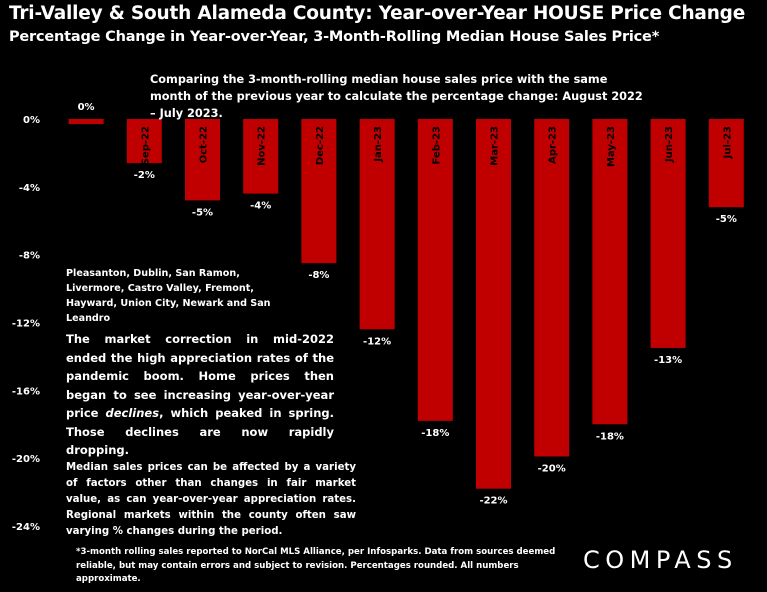 This screenshot has width=767, height=592. What do you see at coordinates (378, 144) in the screenshot?
I see `x-tick-label: Jan-23` at bounding box center [378, 144].